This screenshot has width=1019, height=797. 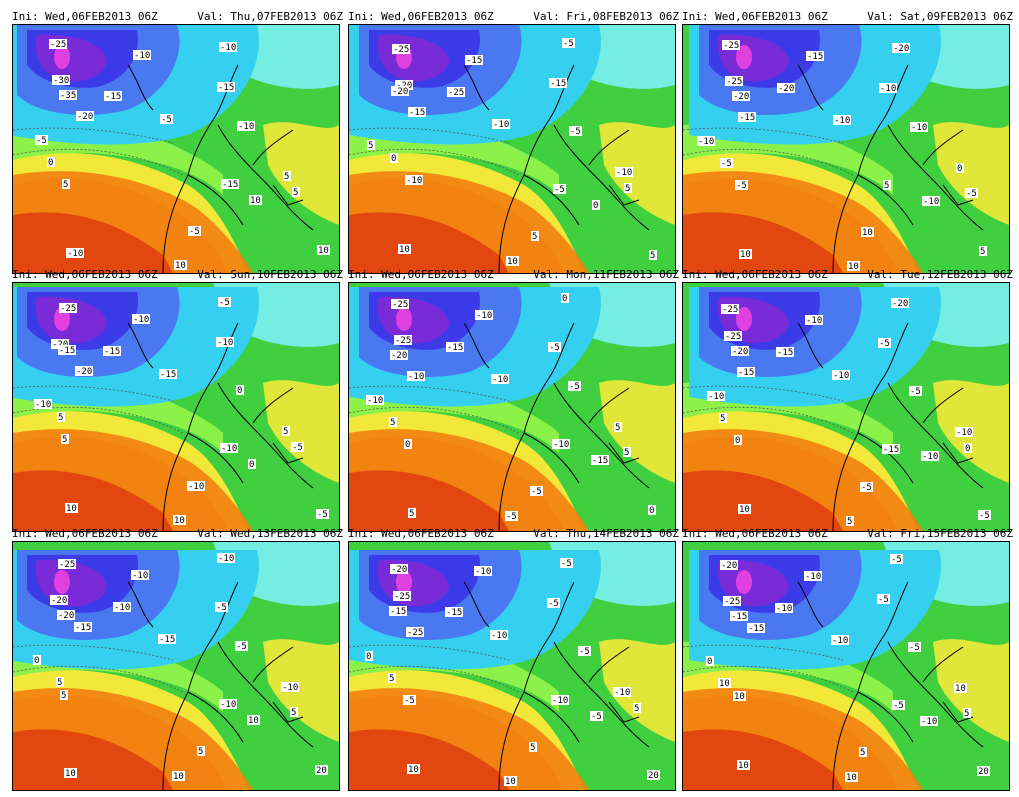 I want to click on warm-region-east, so click(x=971, y=690).